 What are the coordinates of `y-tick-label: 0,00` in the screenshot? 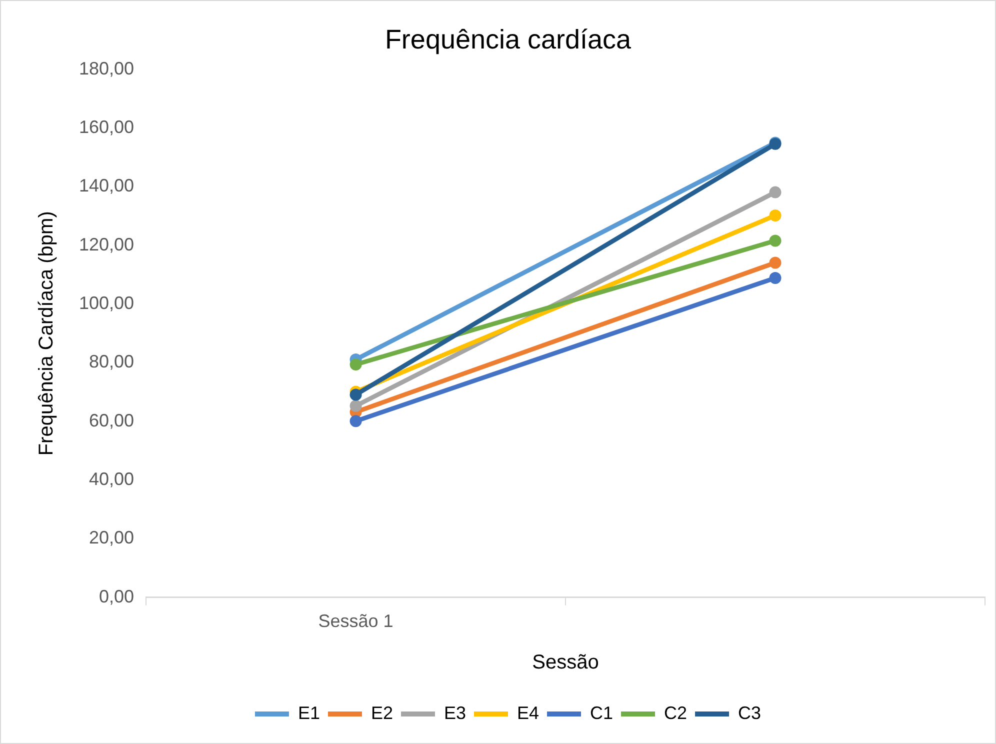 It's located at (116, 596).